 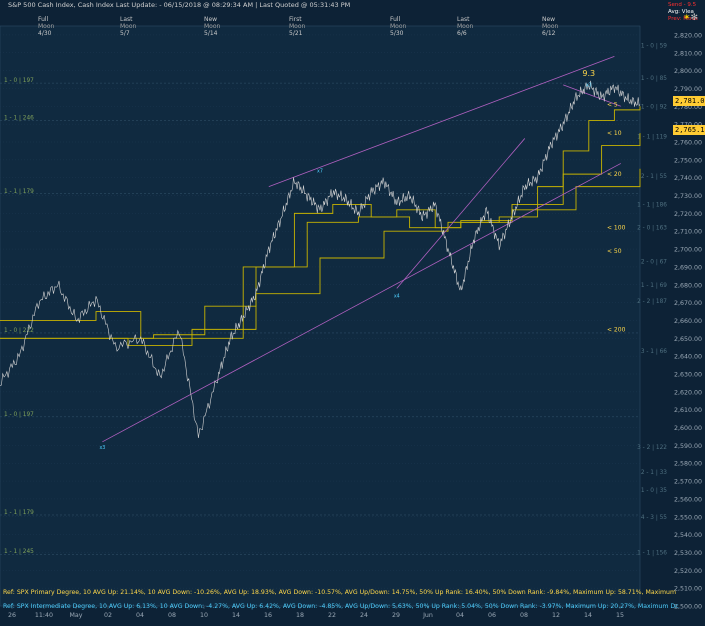 I want to click on fib-level-label: 1 - 0 | 197, so click(x=19, y=415).